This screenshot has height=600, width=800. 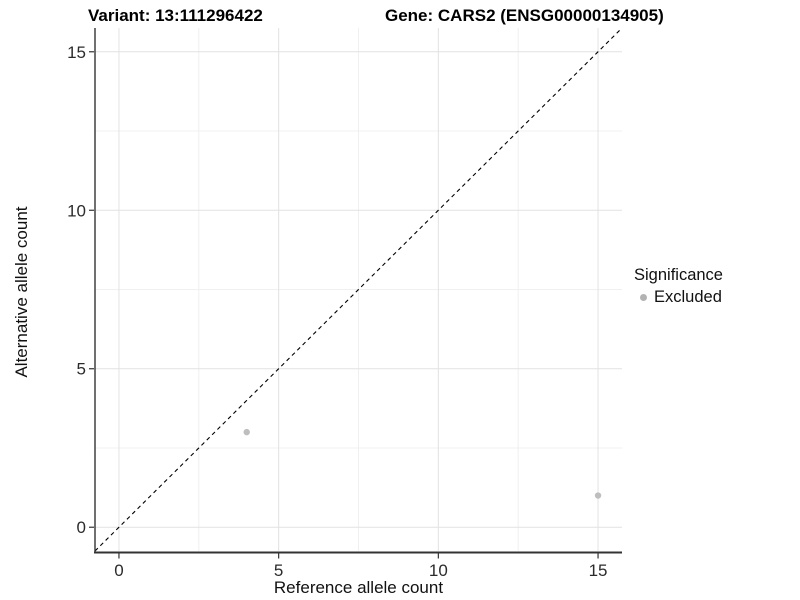 What do you see at coordinates (21, 292) in the screenshot?
I see `y-axis-label: Alternative allele count` at bounding box center [21, 292].